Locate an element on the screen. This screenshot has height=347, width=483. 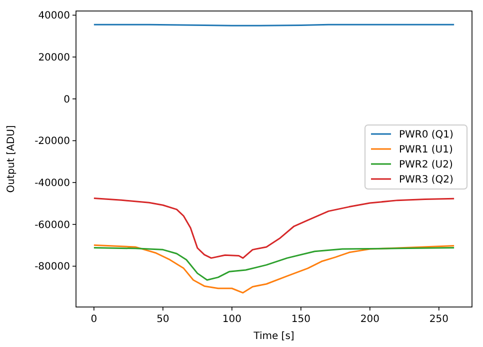
x-tick-label: 250 is located at coordinates (438, 319).